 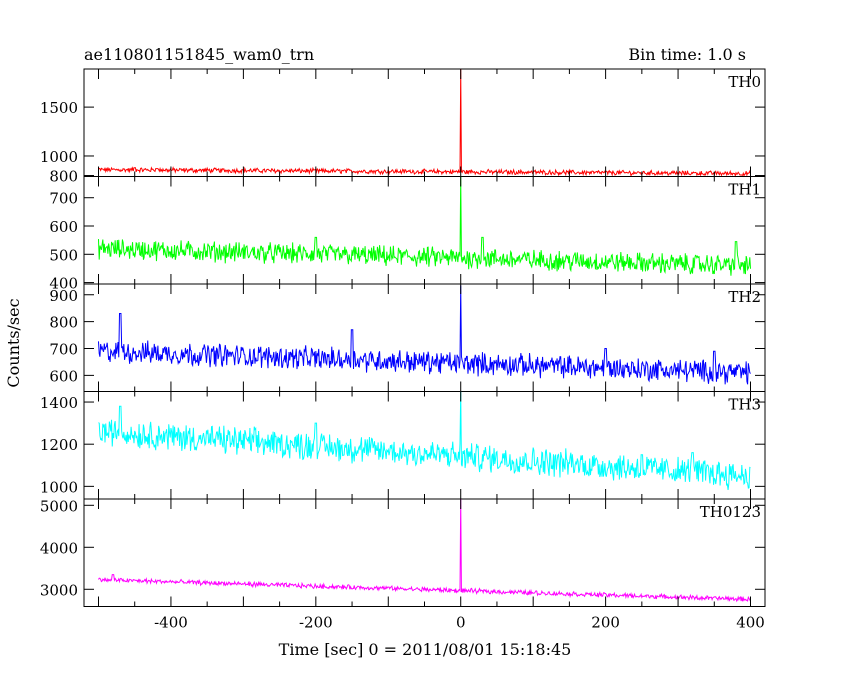 I want to click on y-tick-label: 500, so click(x=63, y=255).